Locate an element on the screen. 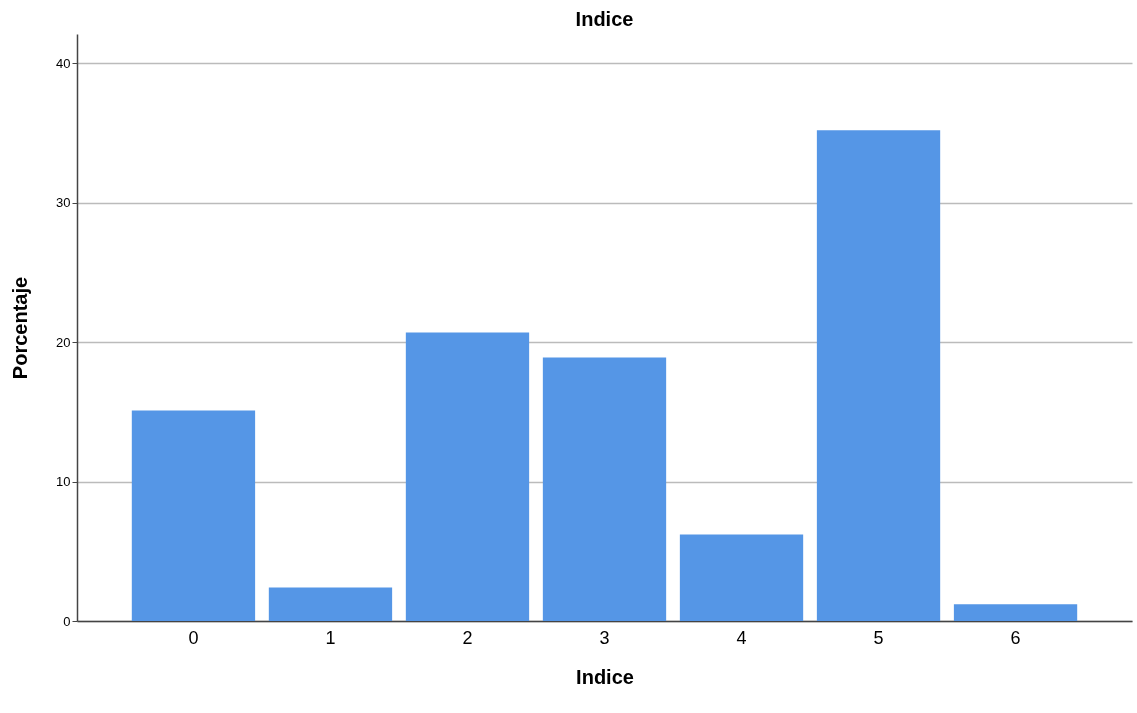 Image resolution: width=1137 pixels, height=713 pixels. x-tick-label: 2 is located at coordinates (467, 637).